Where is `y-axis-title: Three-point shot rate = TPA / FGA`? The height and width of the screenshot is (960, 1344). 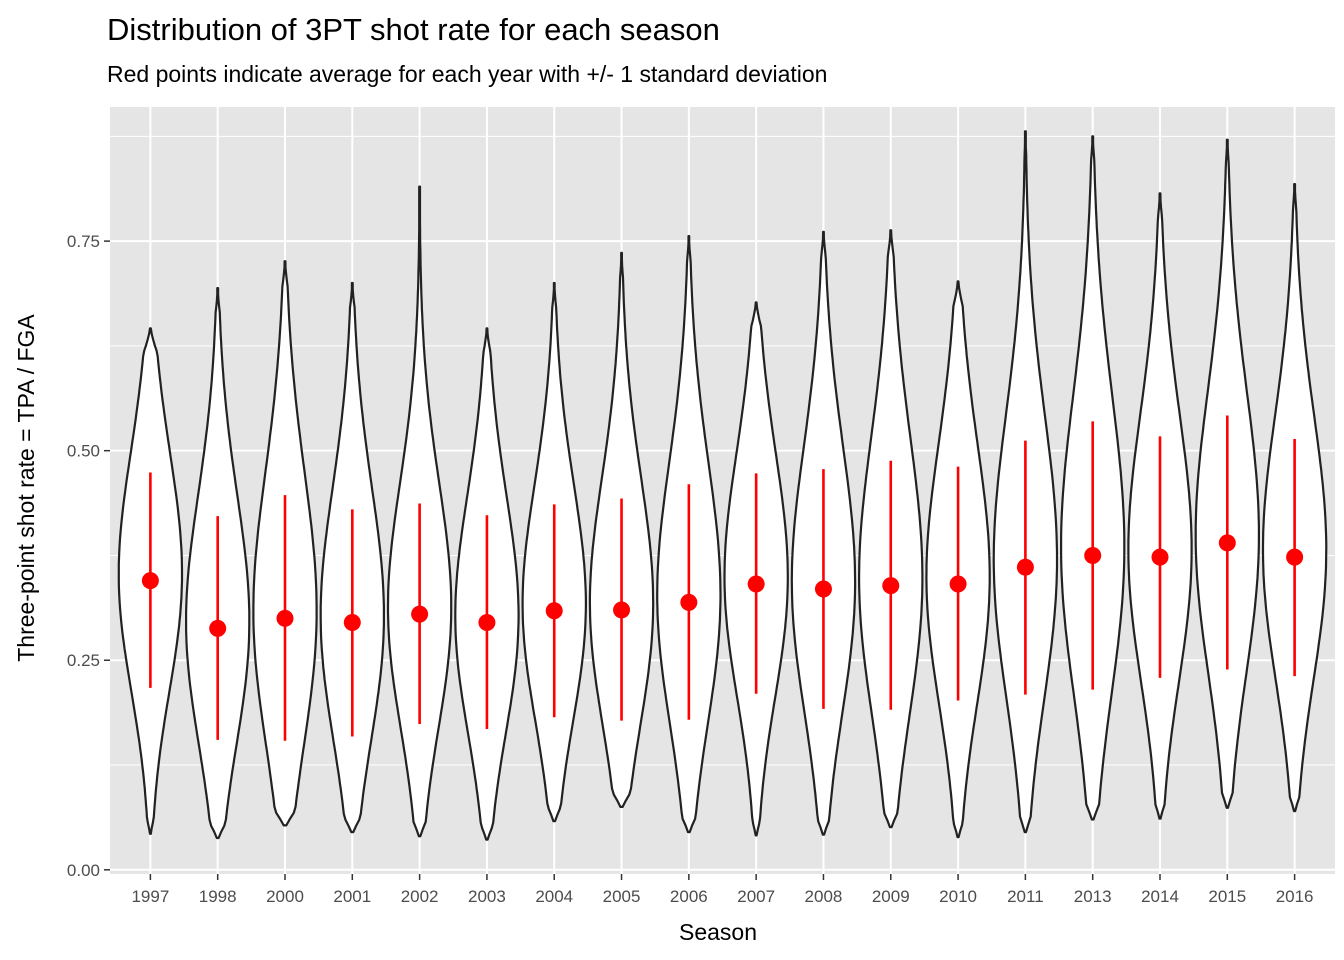
y-axis-title: Three-point shot rate = TPA / FGA is located at coordinates (26, 488).